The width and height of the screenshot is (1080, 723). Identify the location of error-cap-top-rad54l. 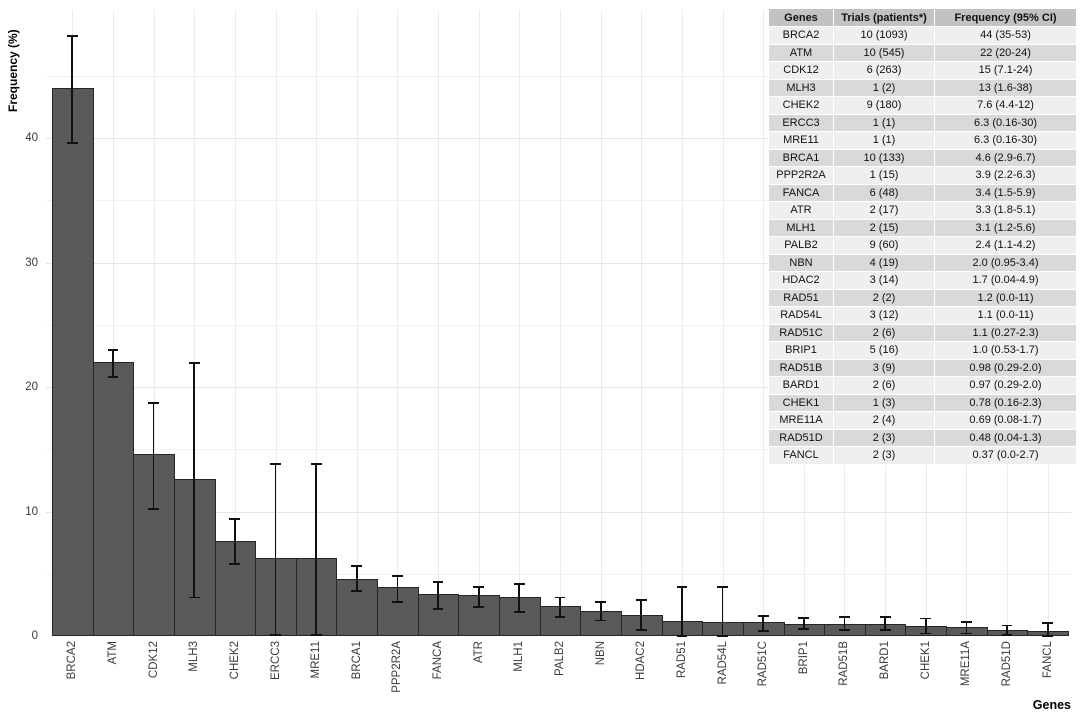
(722, 586).